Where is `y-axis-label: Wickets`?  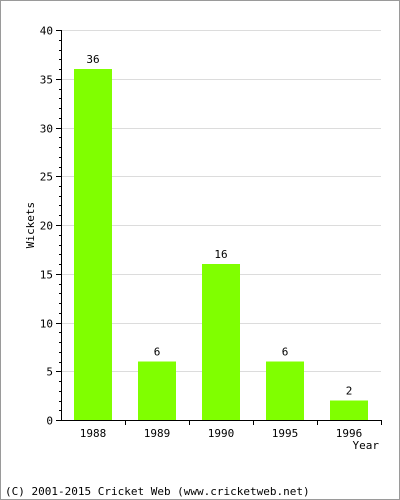
y-axis-label: Wickets is located at coordinates (30, 225).